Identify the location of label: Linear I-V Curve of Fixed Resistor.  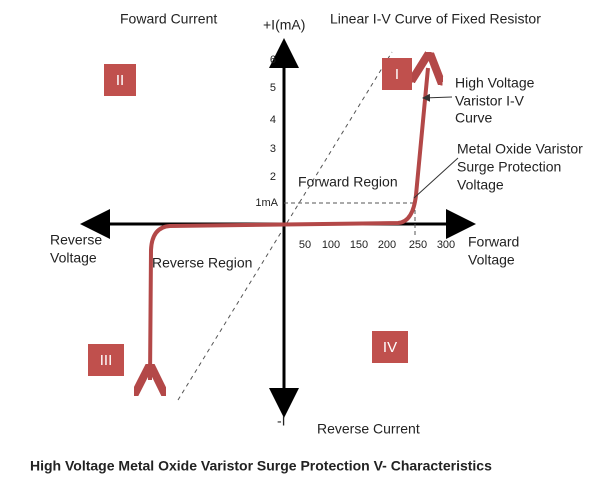
(435, 19).